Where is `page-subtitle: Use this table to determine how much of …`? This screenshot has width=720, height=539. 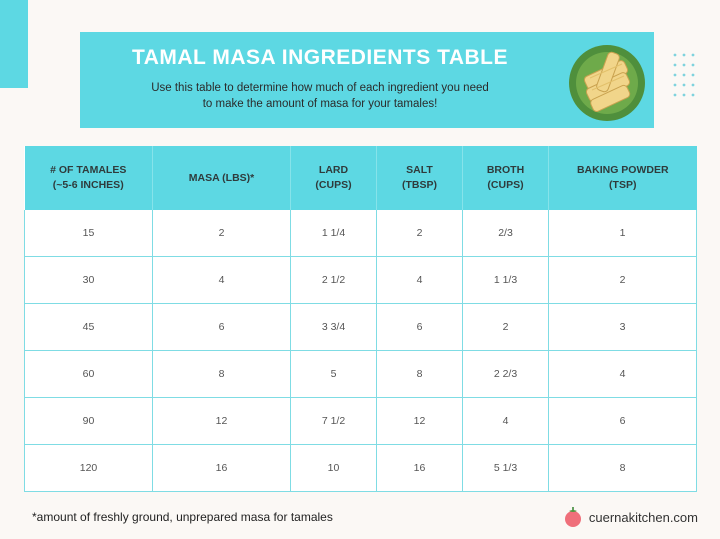
page-subtitle: Use this table to determine how much of … is located at coordinates (320, 96).